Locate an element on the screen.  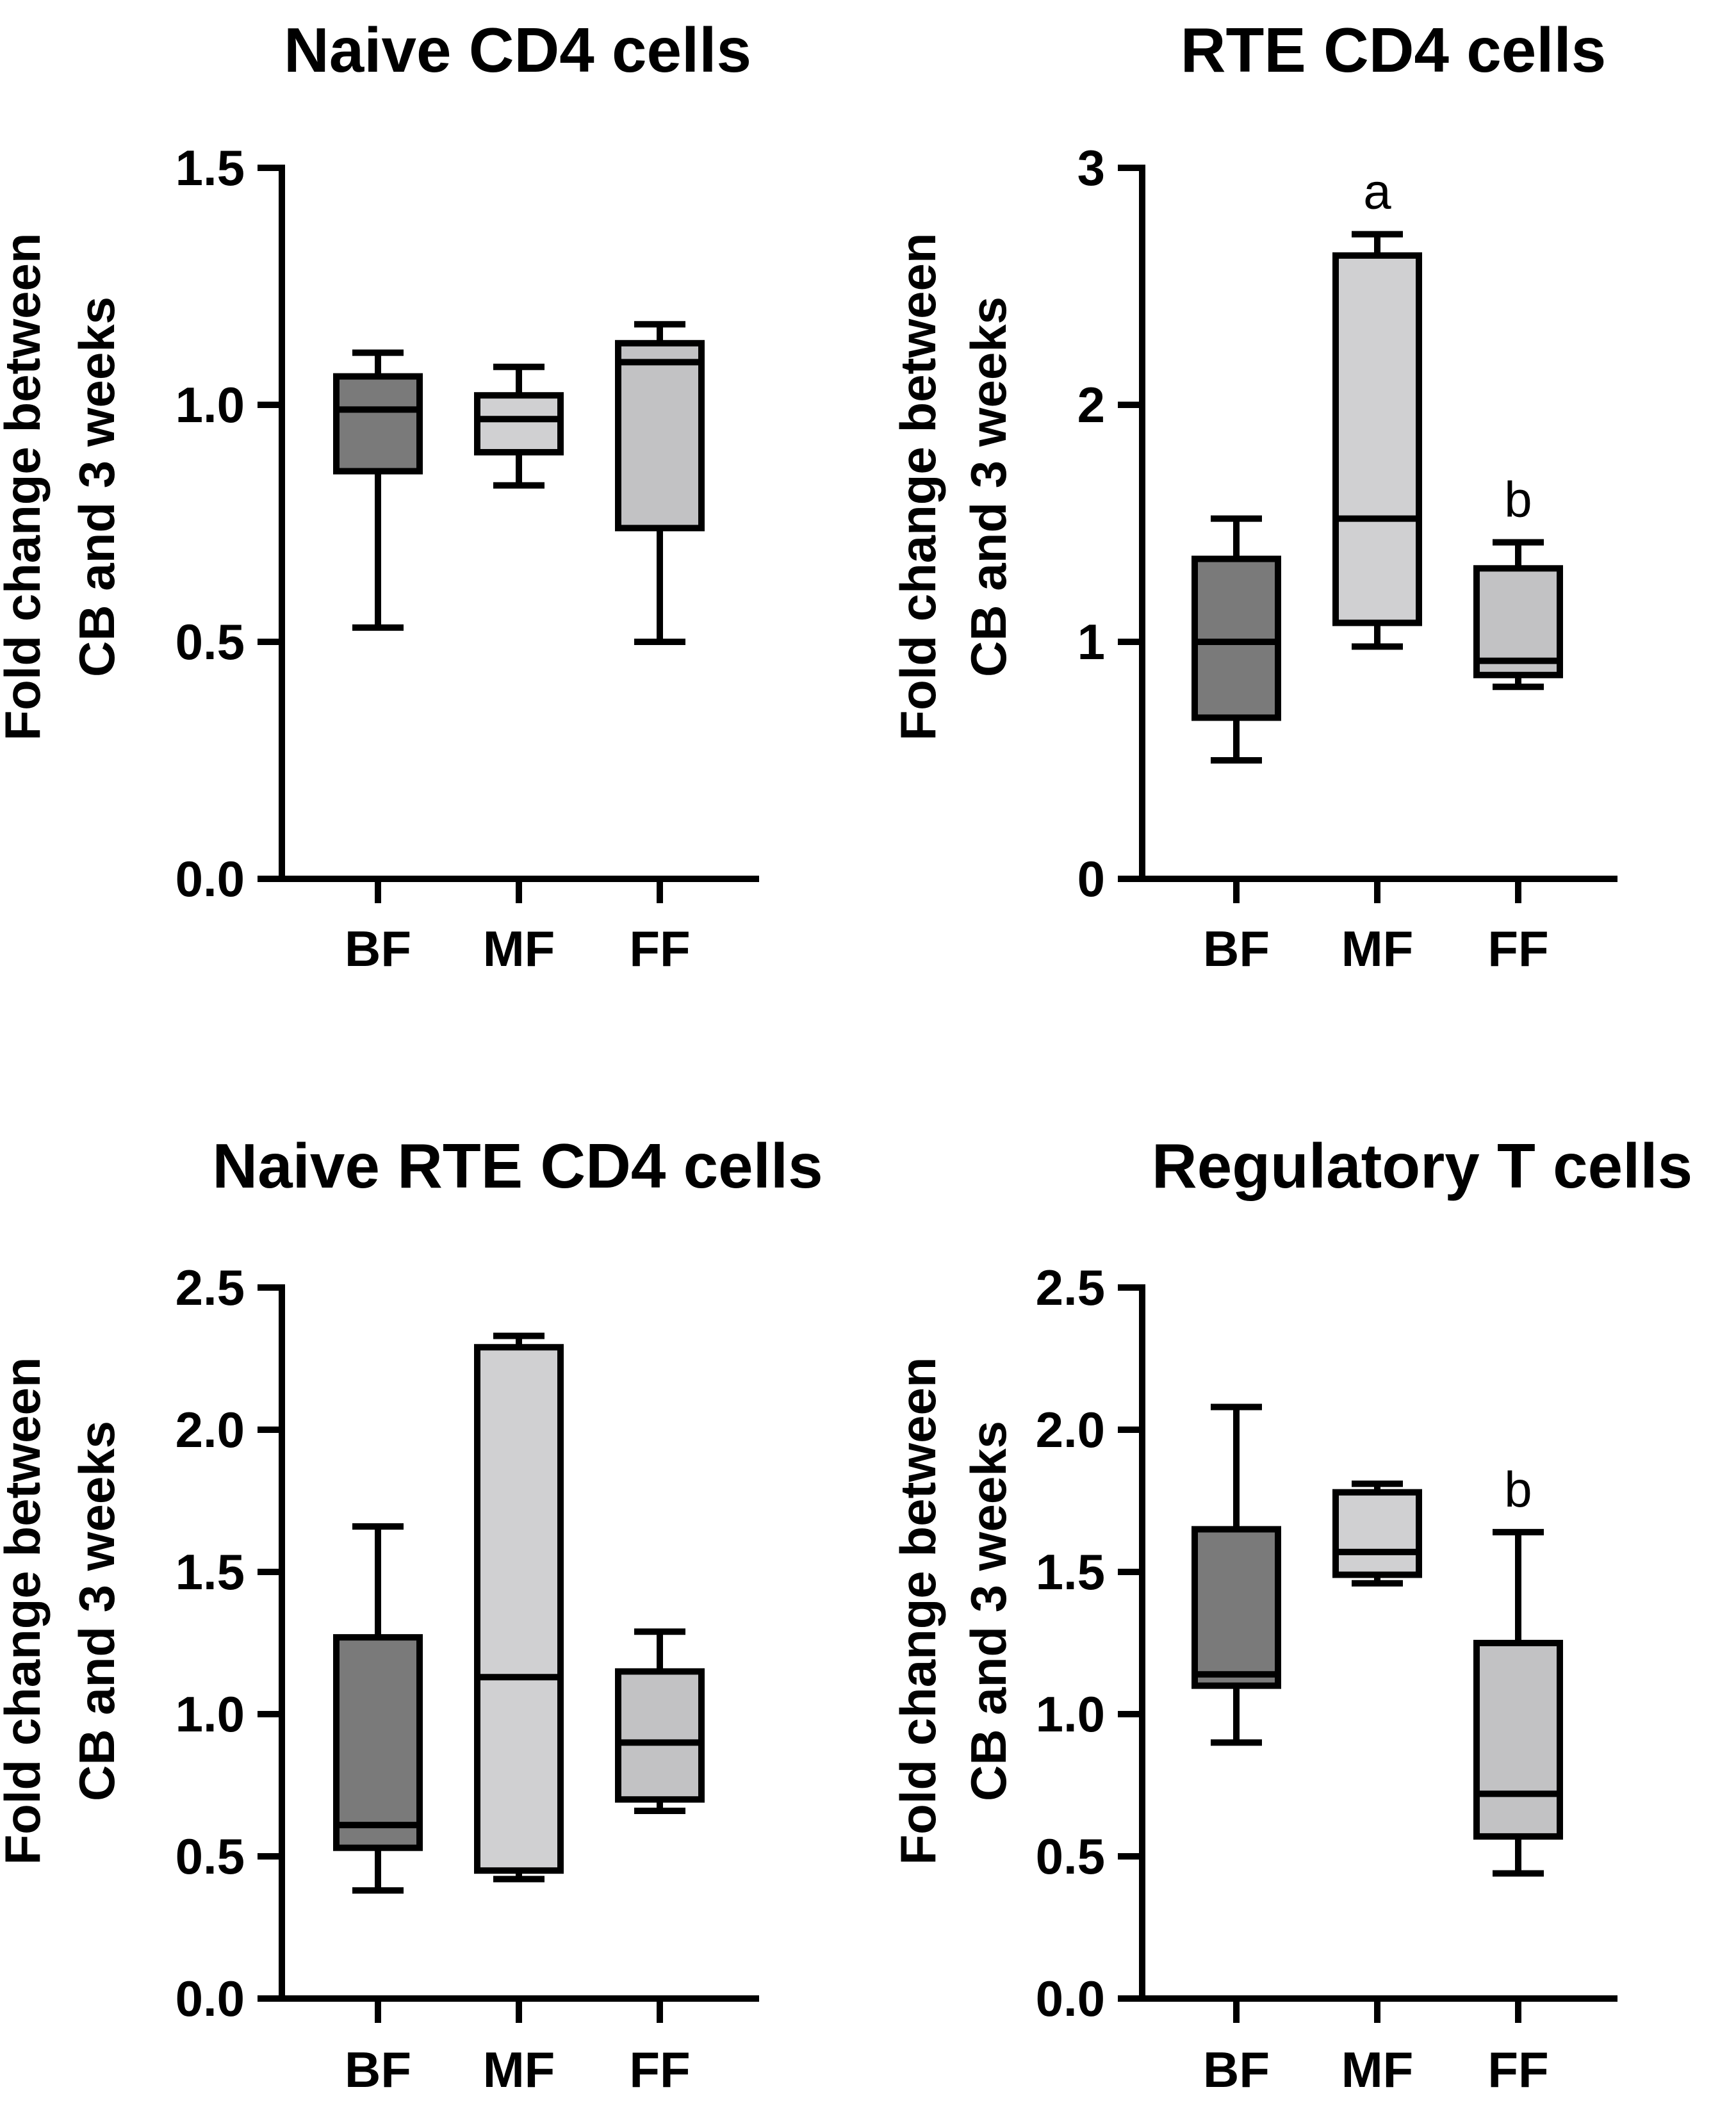
chart-title: RTE CD4 cells is located at coordinates (1393, 50).